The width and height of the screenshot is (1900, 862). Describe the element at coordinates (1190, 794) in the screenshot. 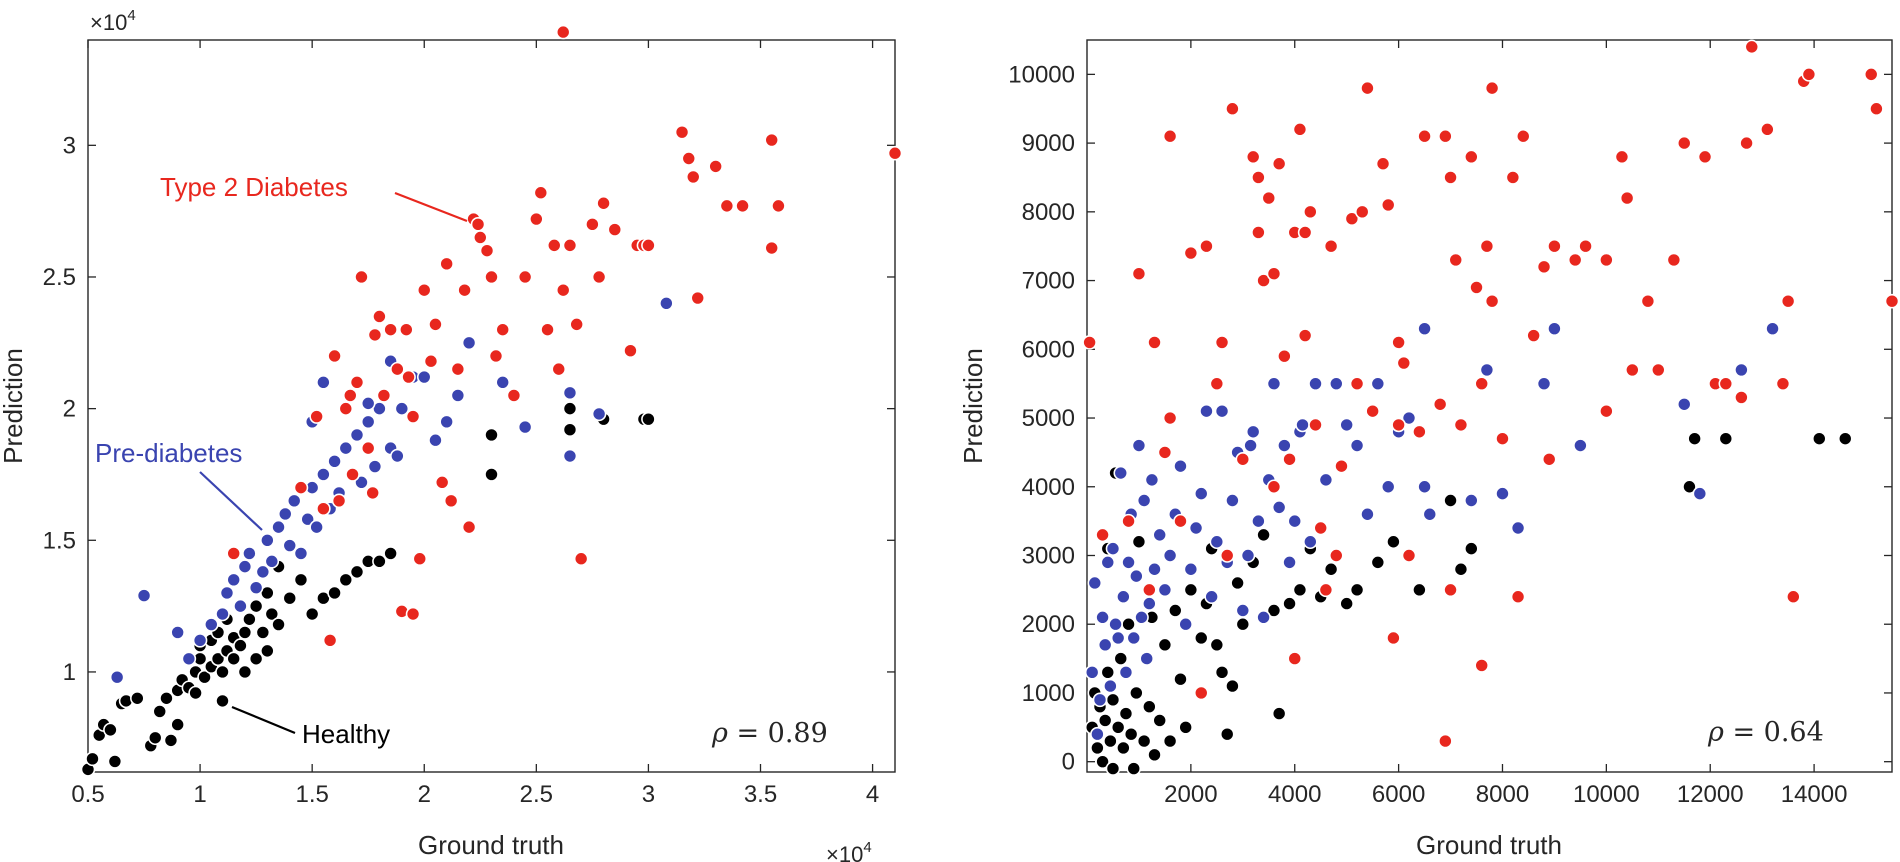

I see `right-x-tick-label: 2000` at that location.